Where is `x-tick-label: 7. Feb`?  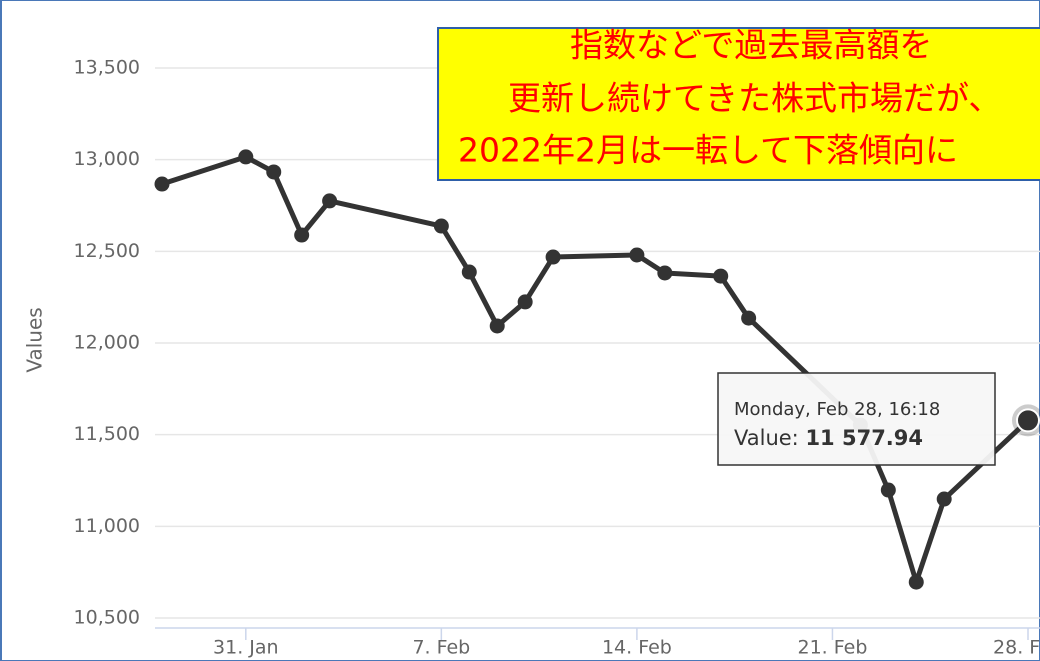
x-tick-label: 7. Feb is located at coordinates (441, 648).